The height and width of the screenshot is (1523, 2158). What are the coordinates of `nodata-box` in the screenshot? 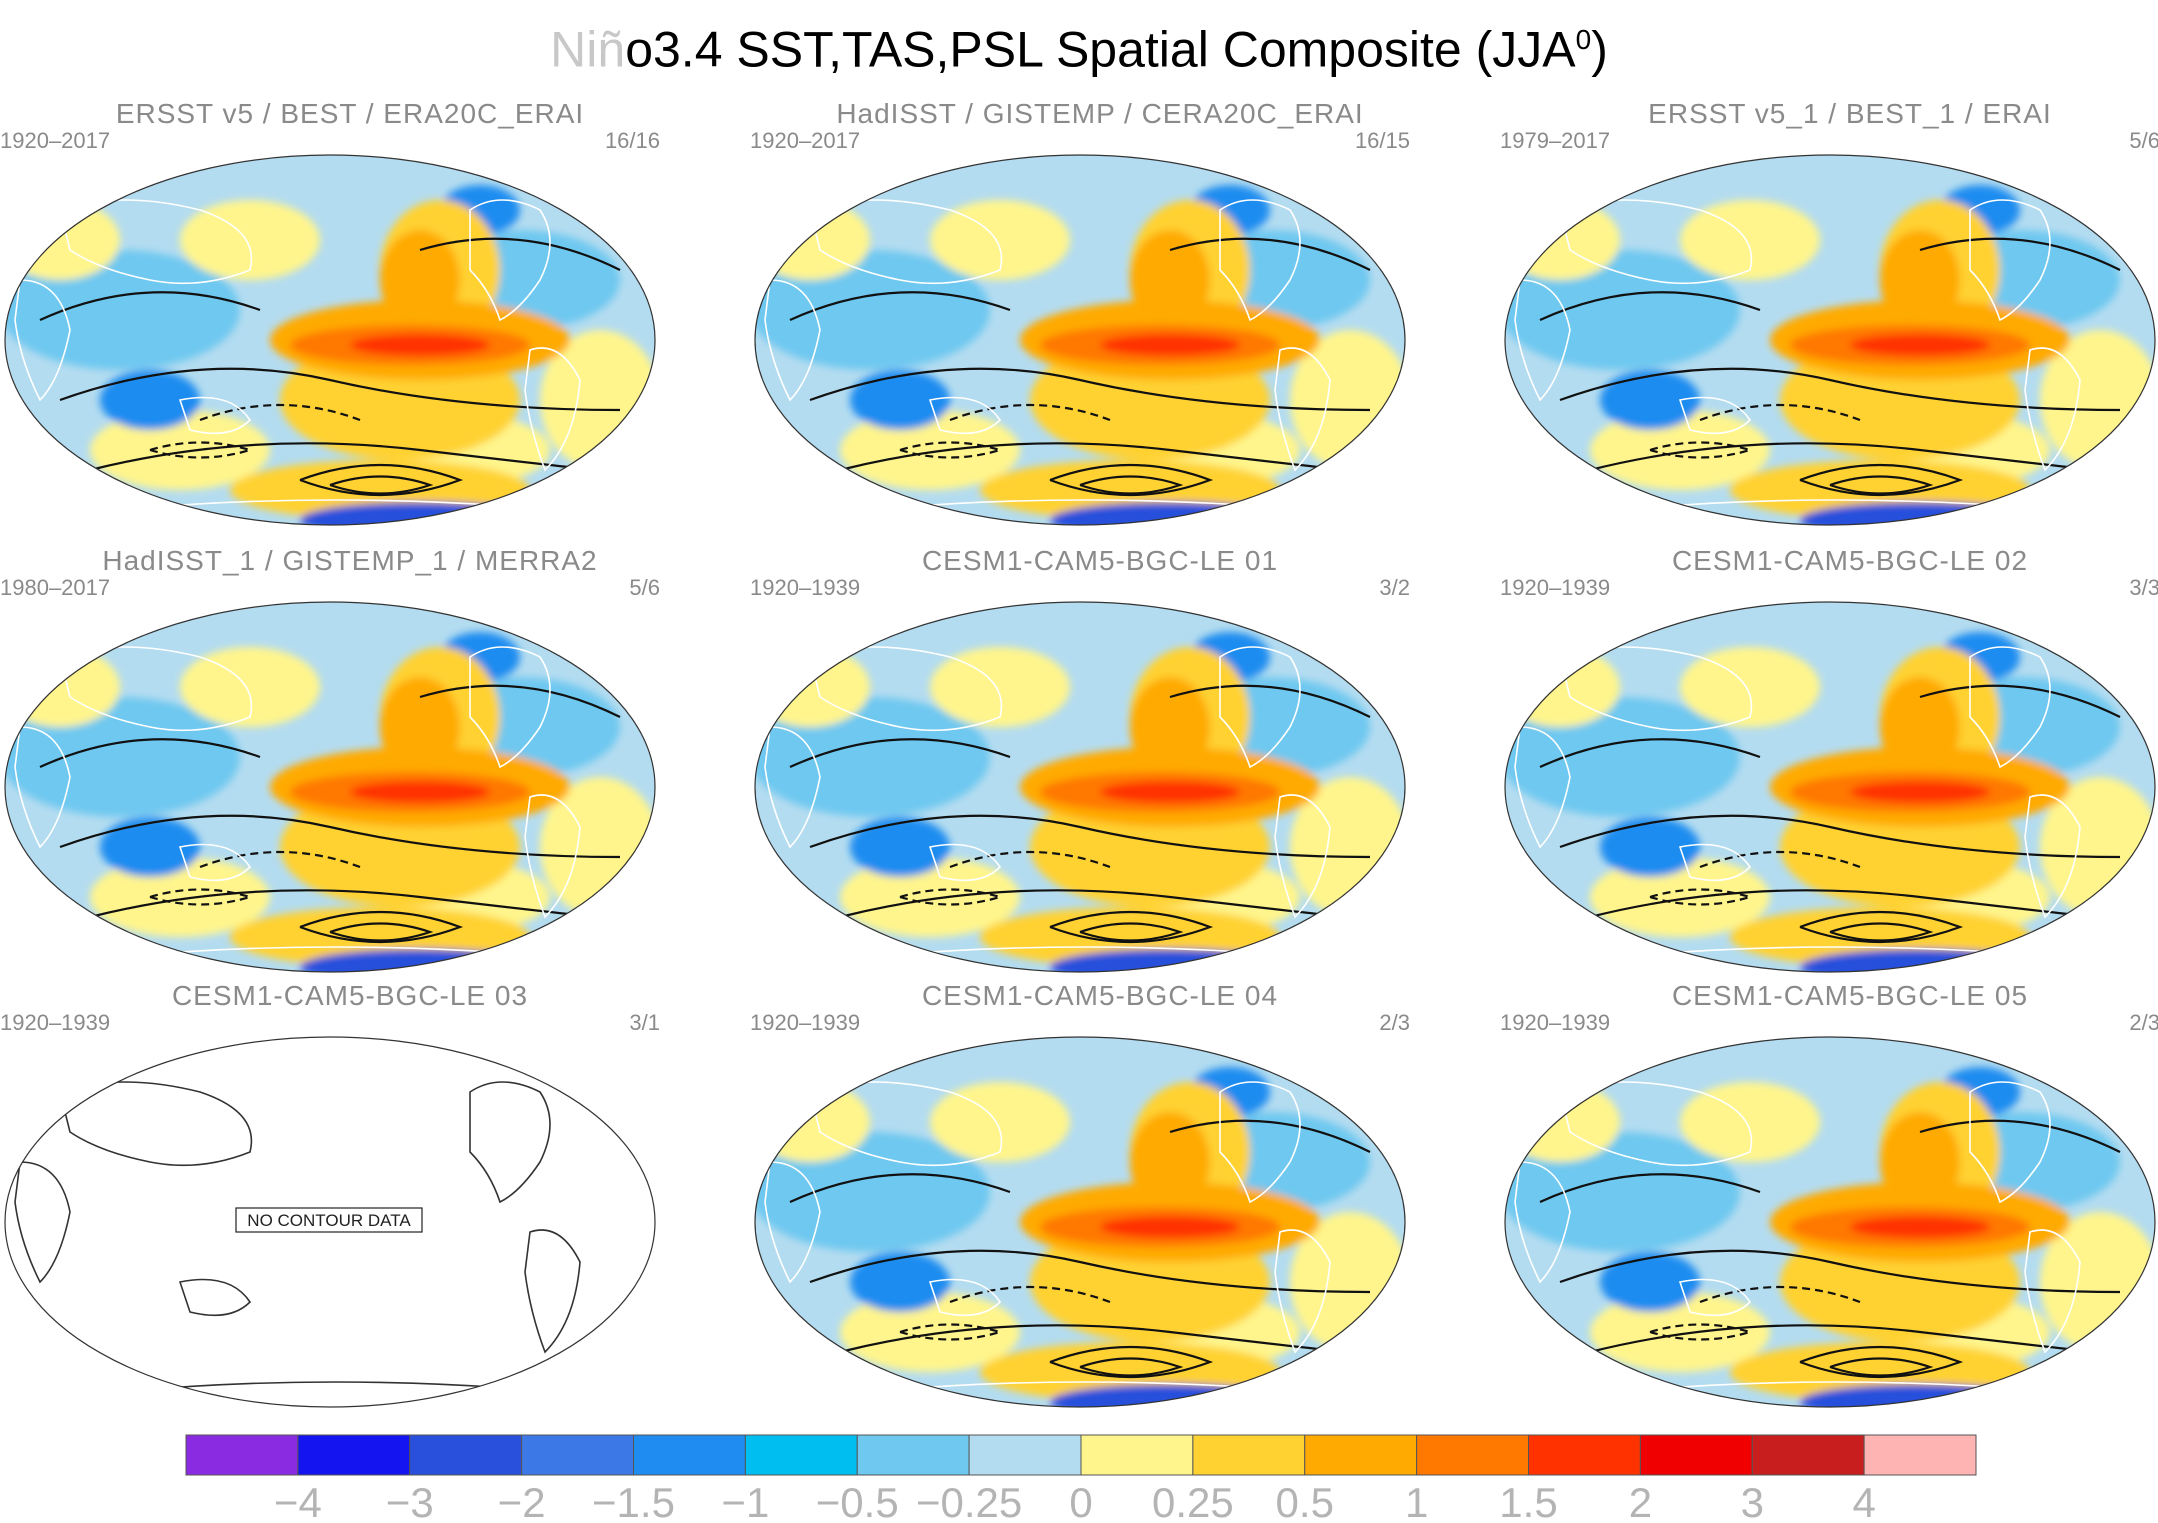 It's located at (329, 1220).